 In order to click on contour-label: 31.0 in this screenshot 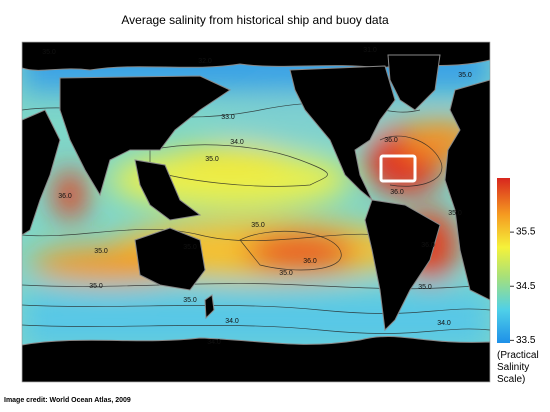, I will do `click(370, 50)`.